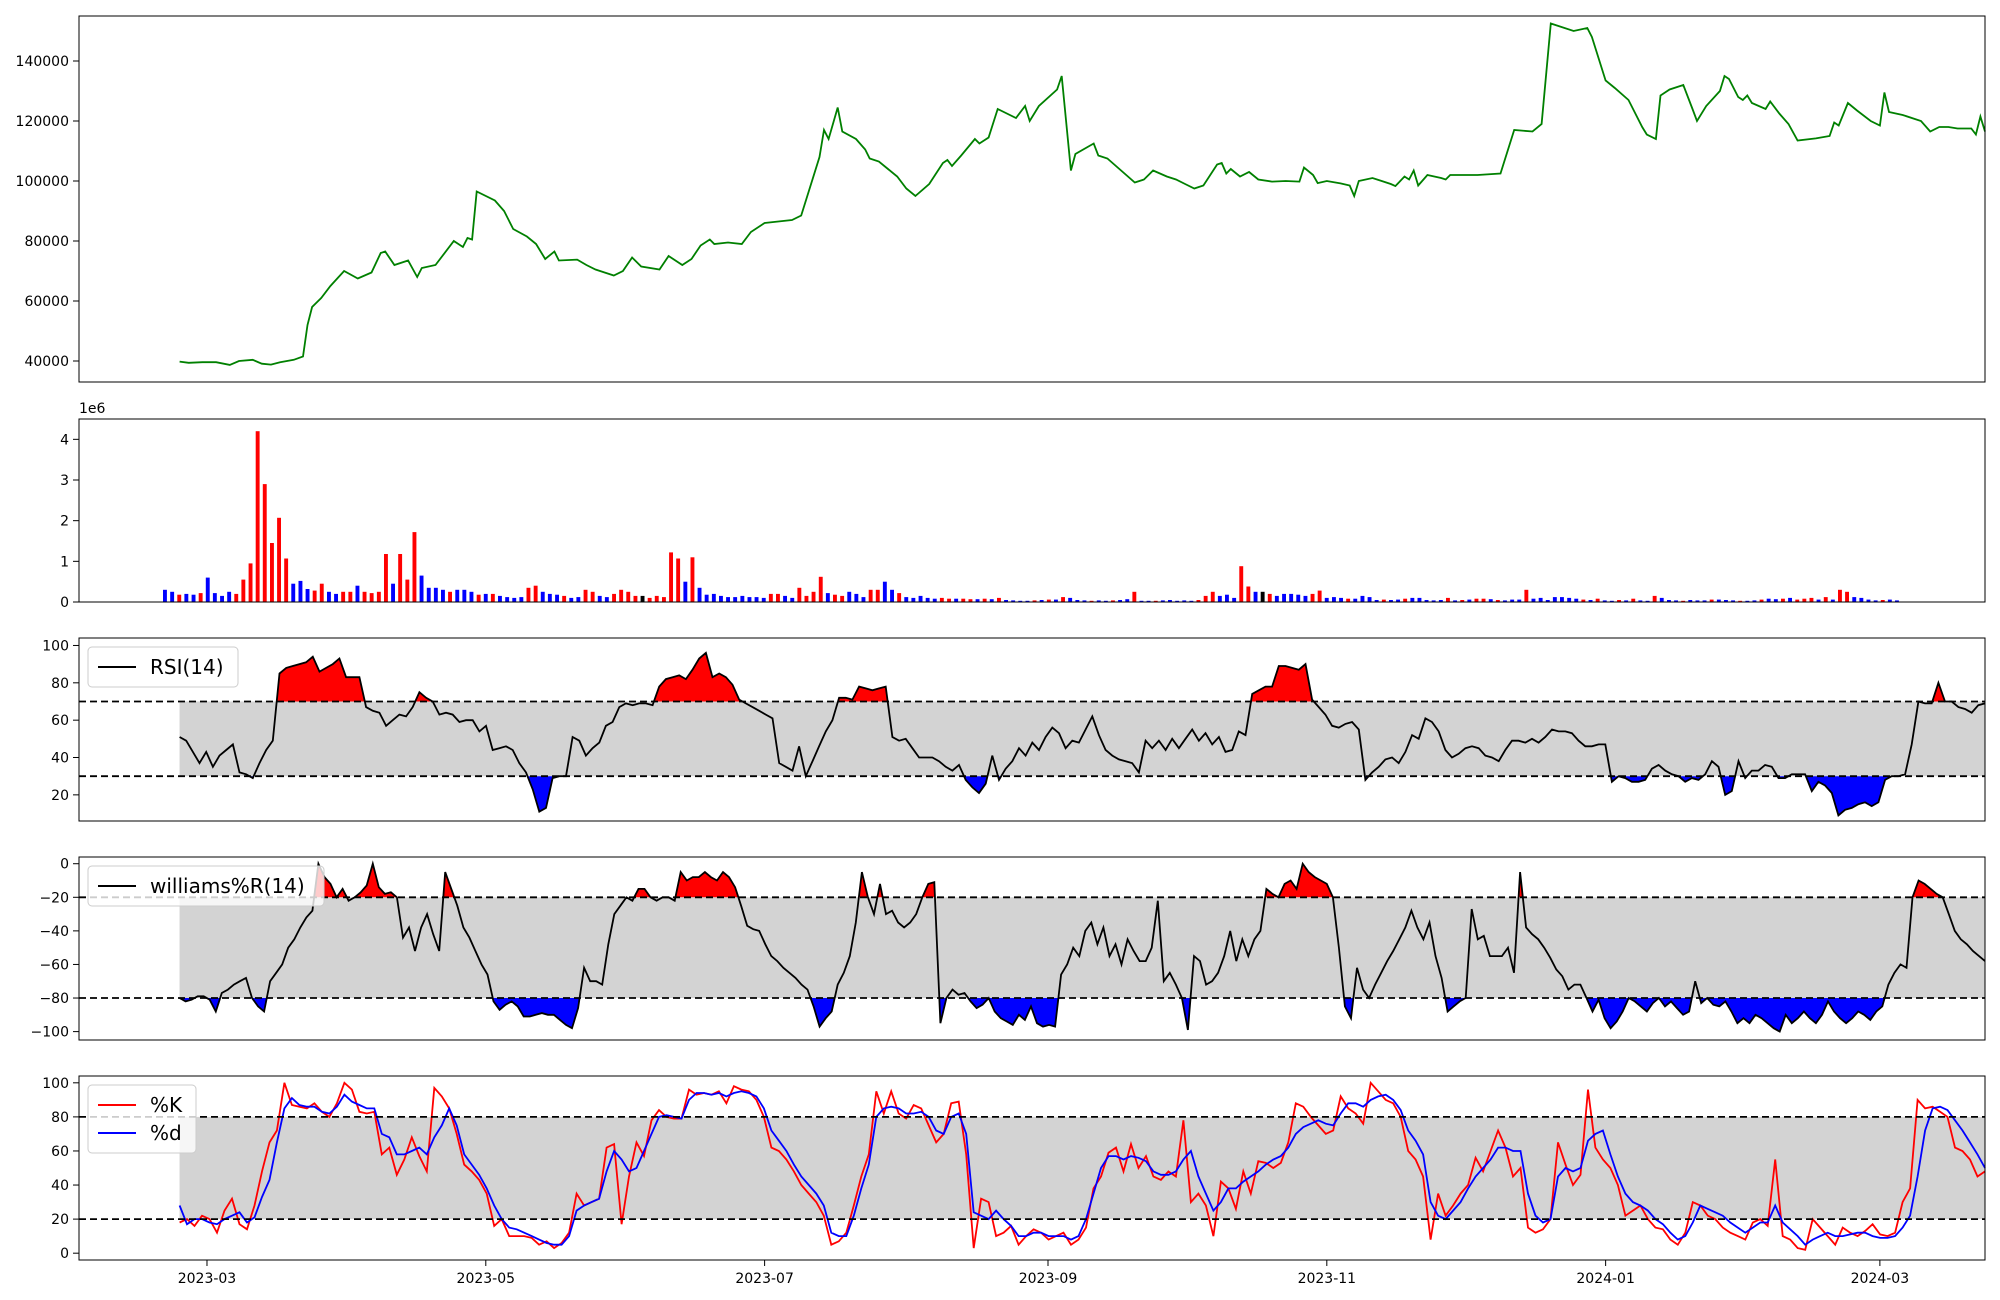  I want to click on price-ytick-label: 100000, so click(42, 182).